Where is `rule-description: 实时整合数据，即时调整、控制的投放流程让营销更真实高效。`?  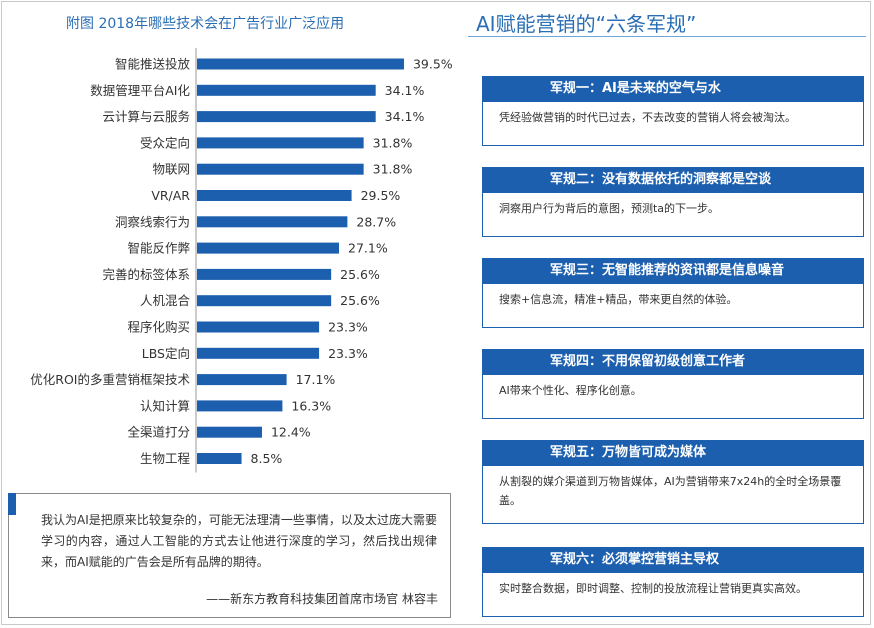
rule-description: 实时整合数据，即时调整、控制的投放流程让营销更真实高效。 is located at coordinates (673, 595).